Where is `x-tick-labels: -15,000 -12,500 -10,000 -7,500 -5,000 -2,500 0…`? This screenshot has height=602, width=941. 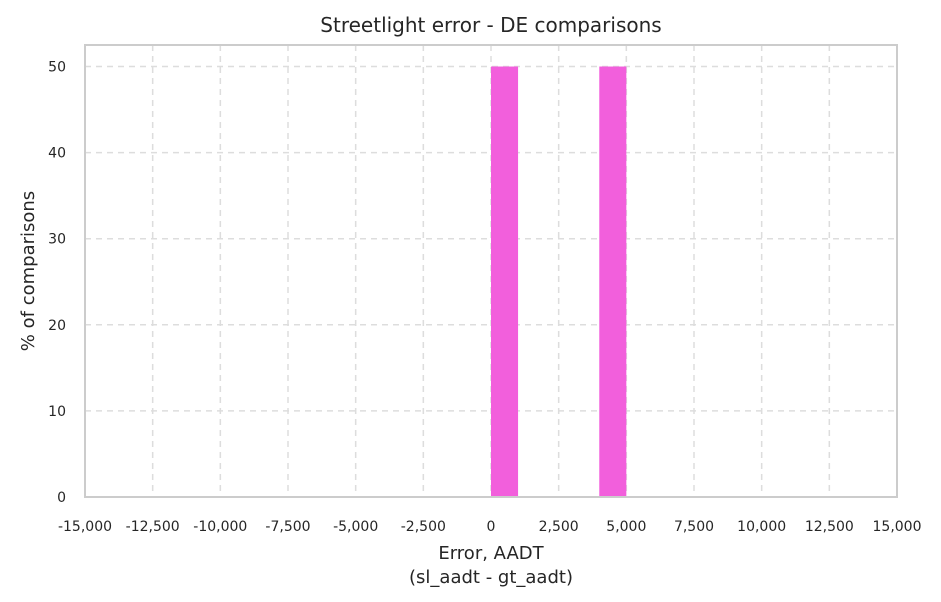 x-tick-labels: -15,000 -12,500 -10,000 -7,500 -5,000 -2,500 0… is located at coordinates (490, 527).